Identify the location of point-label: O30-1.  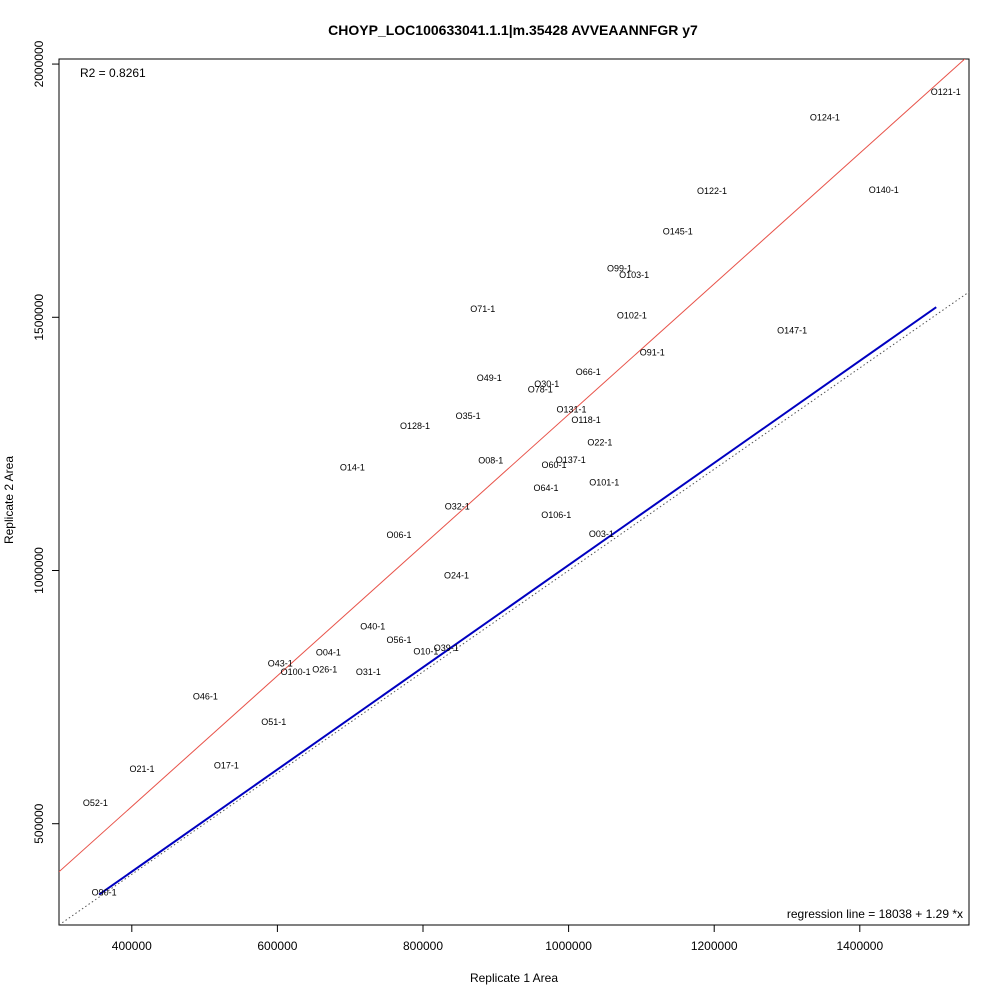
(546, 384).